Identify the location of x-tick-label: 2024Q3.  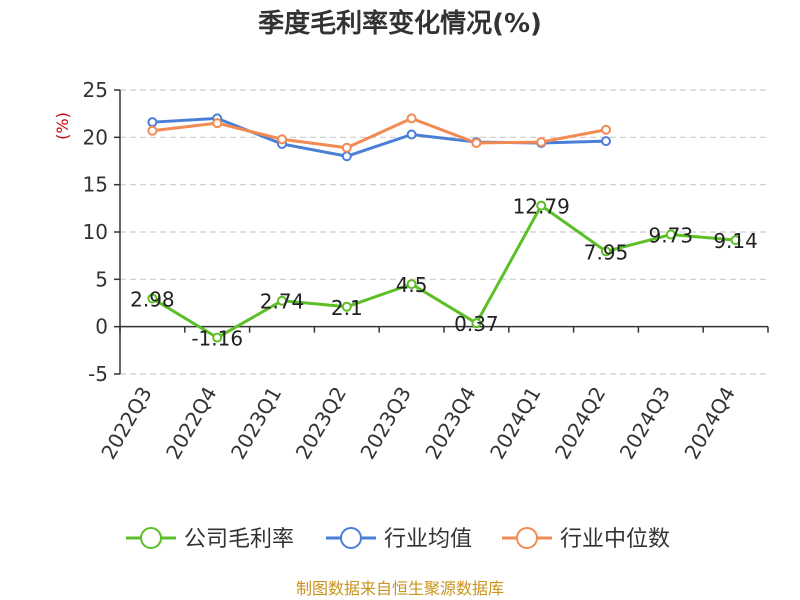
(645, 423).